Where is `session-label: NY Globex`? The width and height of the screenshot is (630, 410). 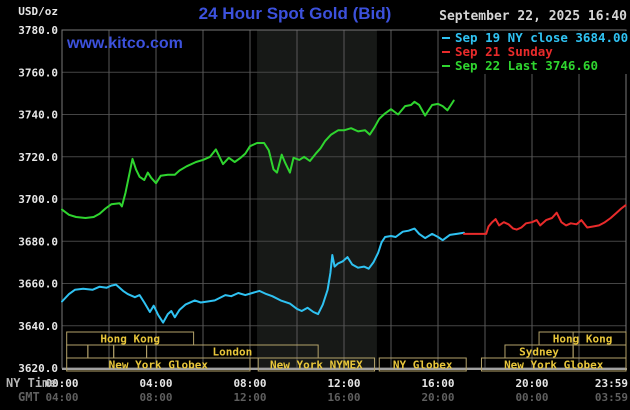 session-label: NY Globex is located at coordinates (423, 365).